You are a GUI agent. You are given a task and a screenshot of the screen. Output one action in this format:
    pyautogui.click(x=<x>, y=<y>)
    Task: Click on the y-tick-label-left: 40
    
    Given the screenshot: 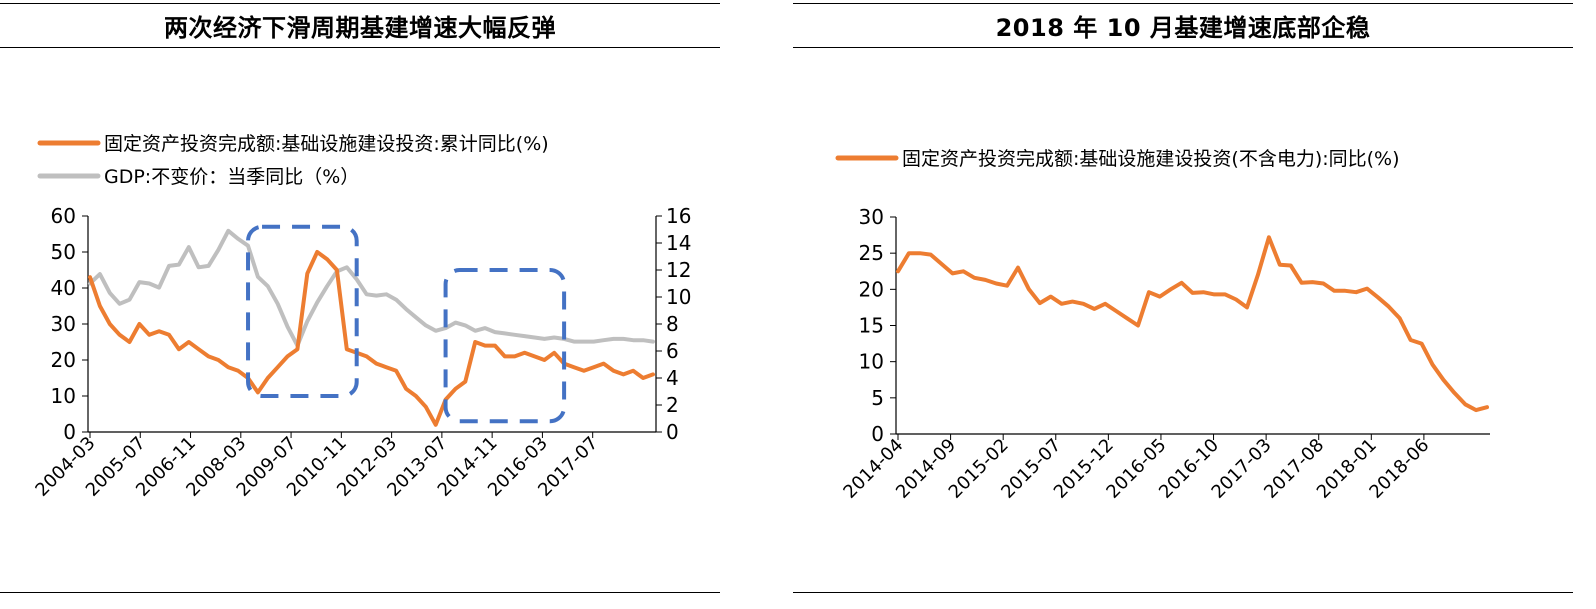 What is the action you would take?
    pyautogui.click(x=63, y=288)
    